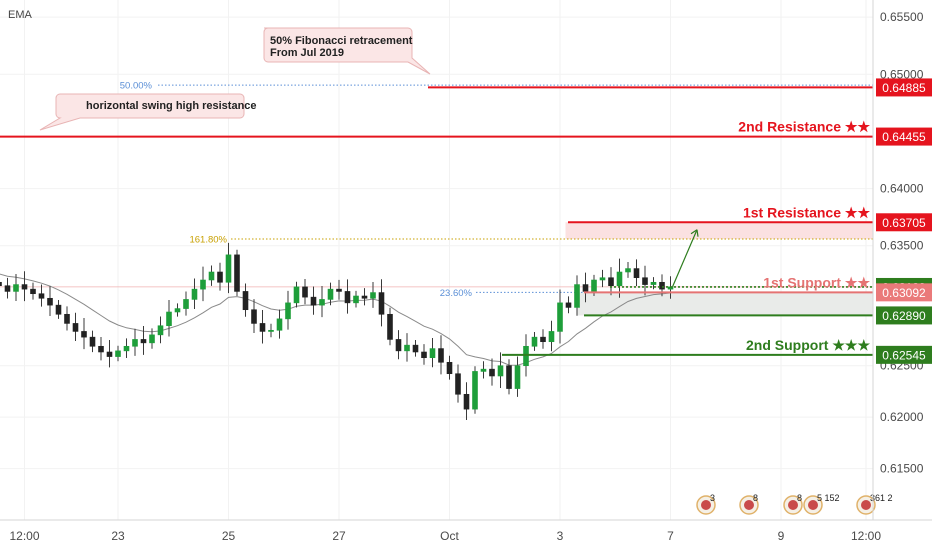  Describe the element at coordinates (20, 15) in the screenshot. I see `indicator-label: EMA` at that location.